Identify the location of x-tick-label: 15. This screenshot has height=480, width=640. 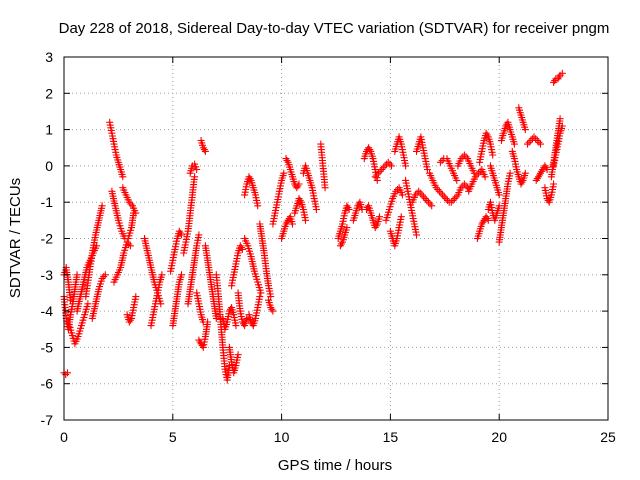
(391, 437).